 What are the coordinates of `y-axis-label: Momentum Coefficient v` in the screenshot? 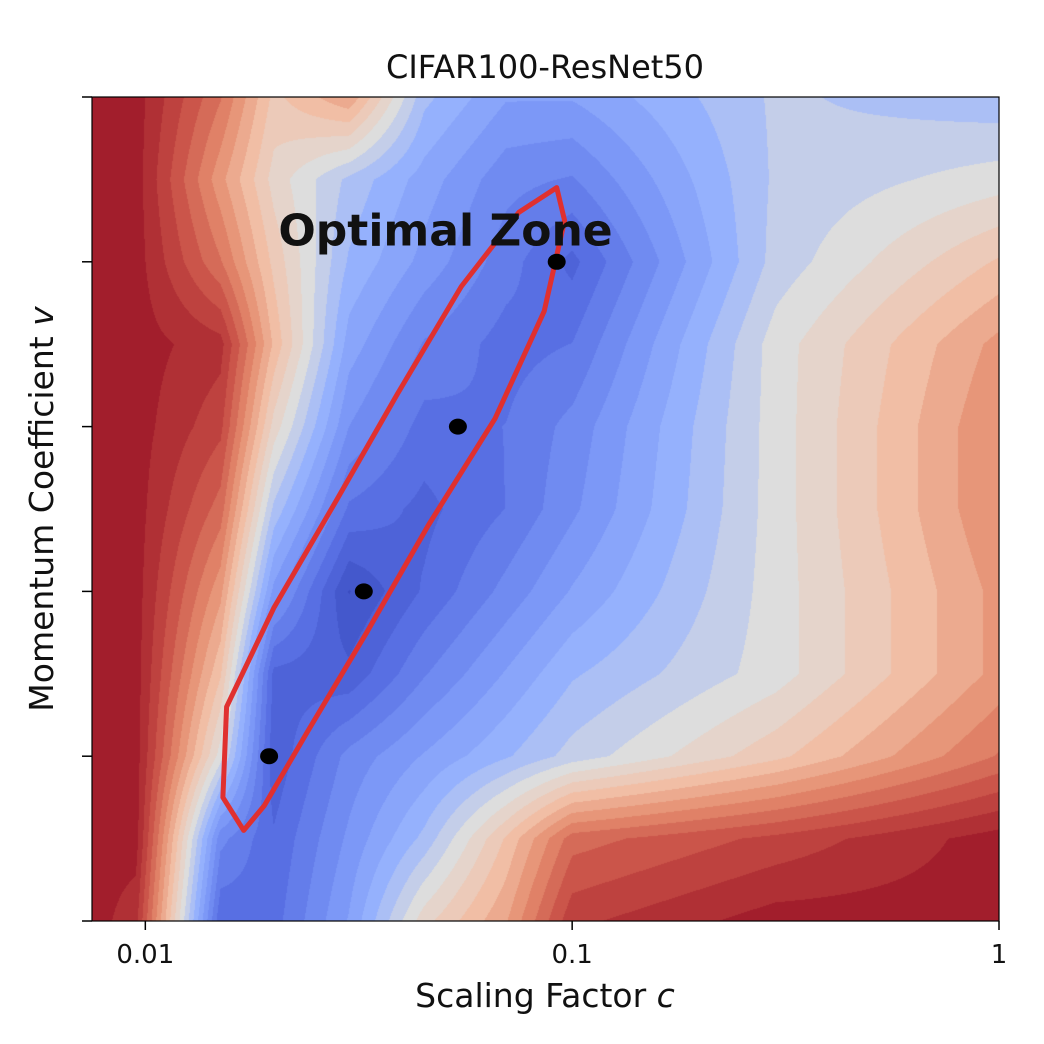 It's located at (41, 509).